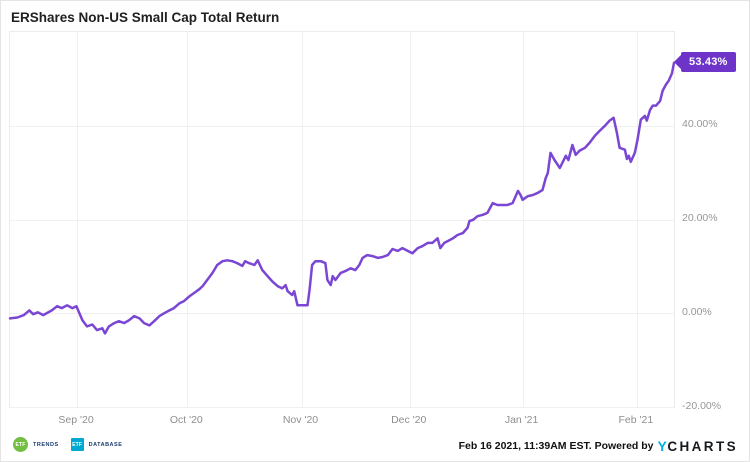 Image resolution: width=750 pixels, height=462 pixels. What do you see at coordinates (20, 444) in the screenshot?
I see `etf-trends-logo-icon: ETF` at bounding box center [20, 444].